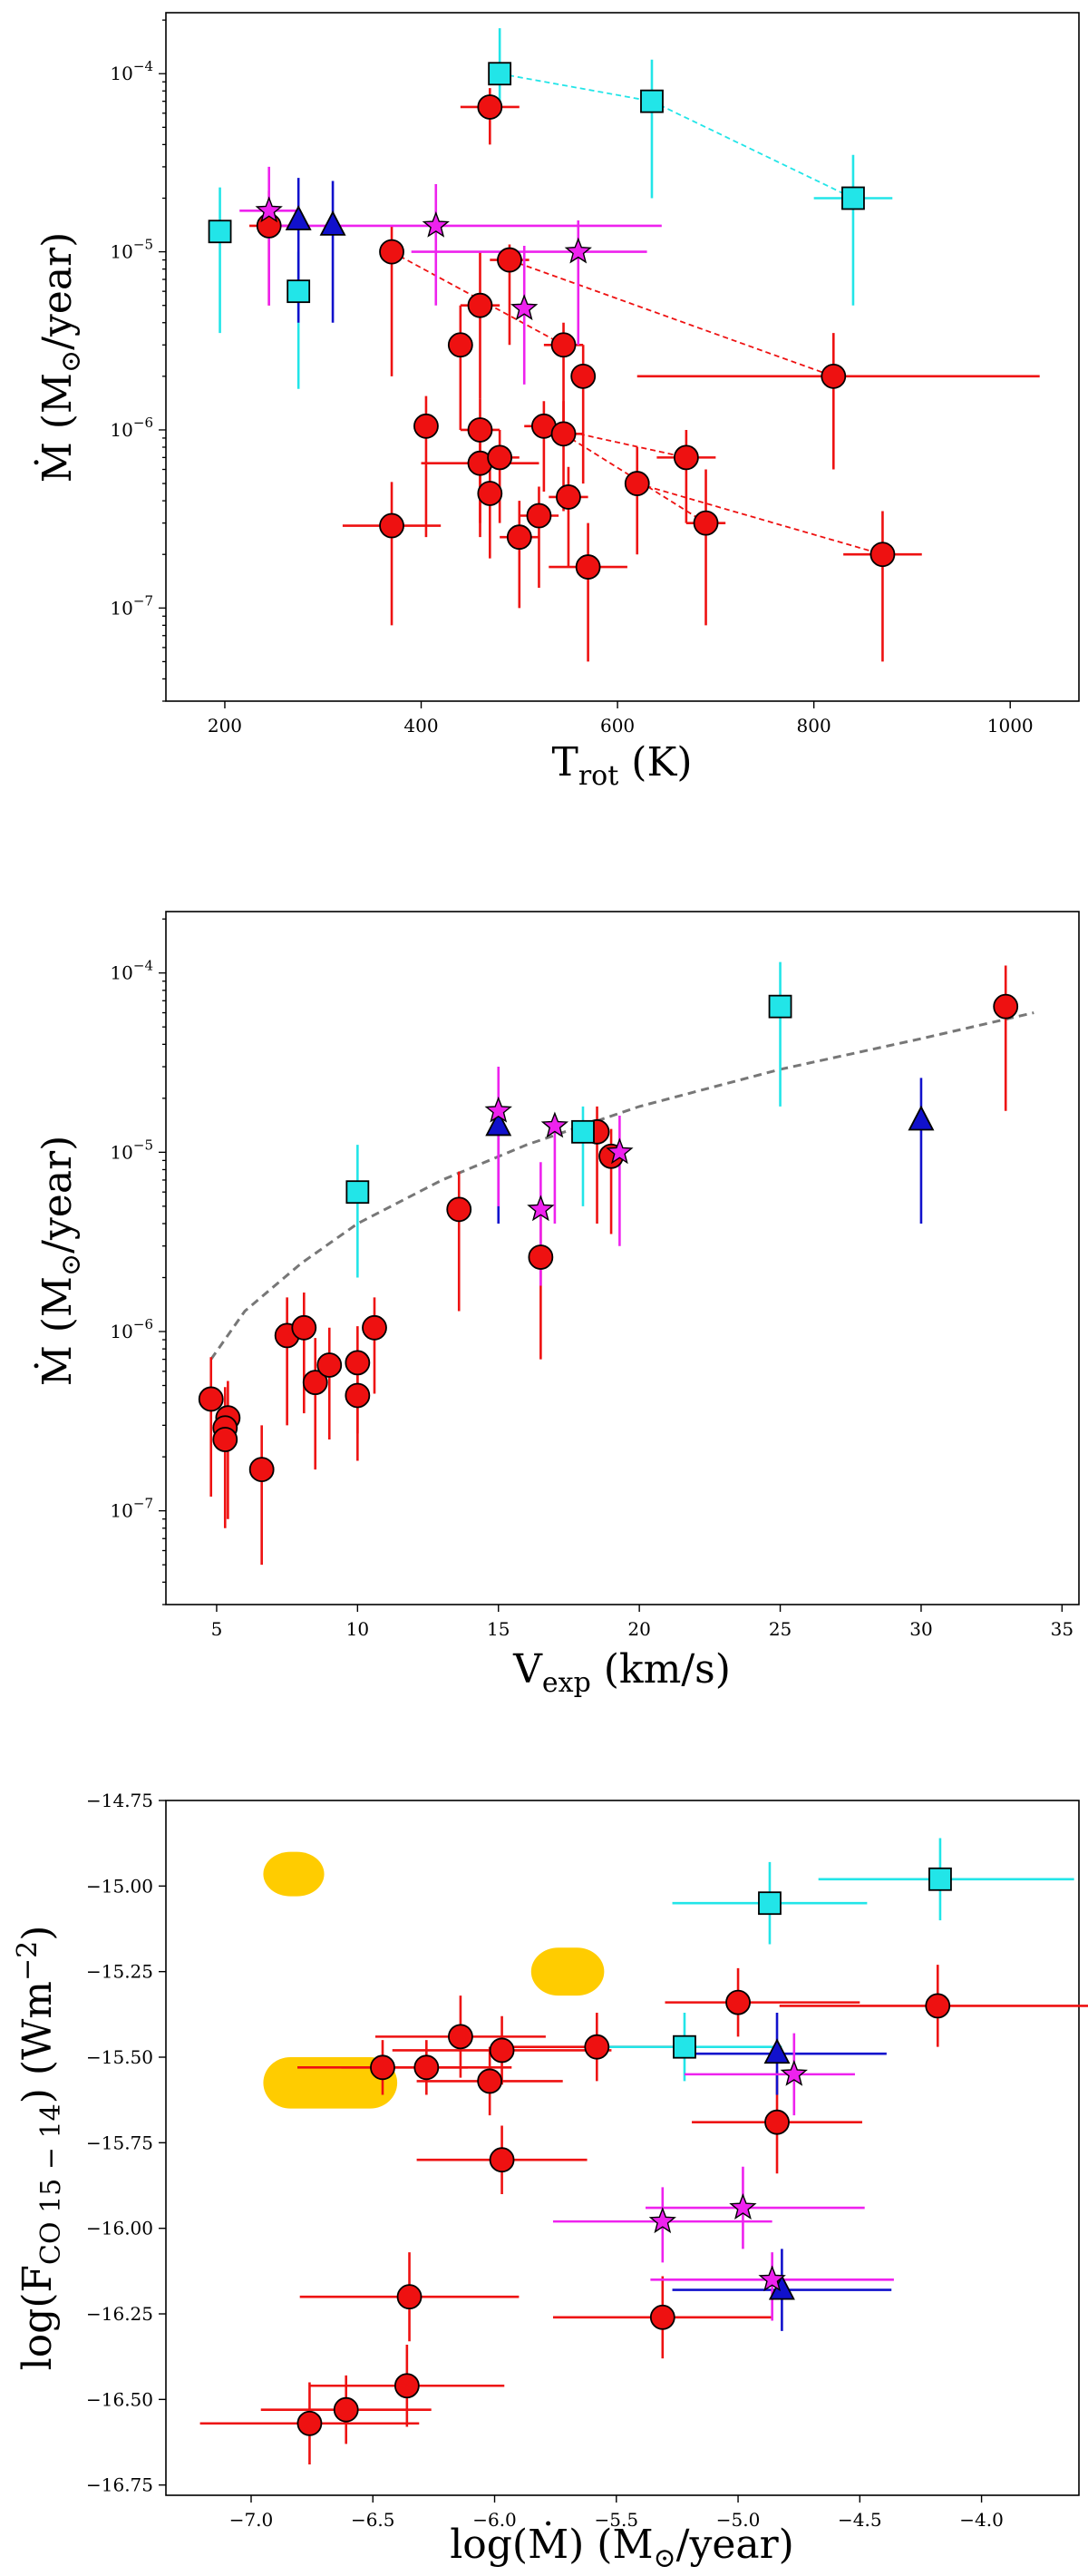  Describe the element at coordinates (1010, 726) in the screenshot. I see `x-tick-label: 1000` at that location.